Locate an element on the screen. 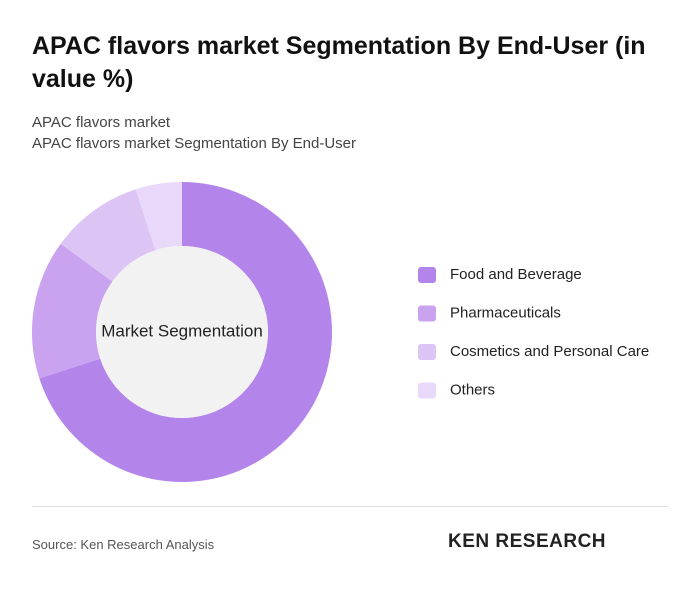 The height and width of the screenshot is (591, 700). legend-label: Pharmaceuticals is located at coordinates (505, 312).